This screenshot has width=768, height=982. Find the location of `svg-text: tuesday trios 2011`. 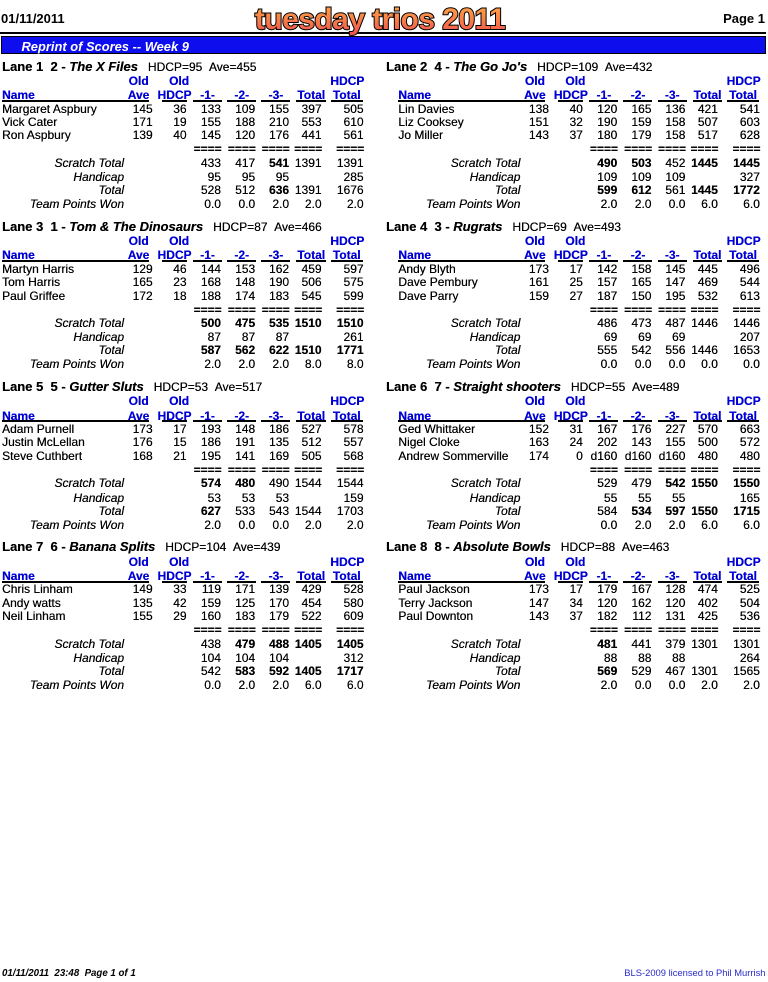

svg-text: tuesday trios 2011 is located at coordinates (380, 19).